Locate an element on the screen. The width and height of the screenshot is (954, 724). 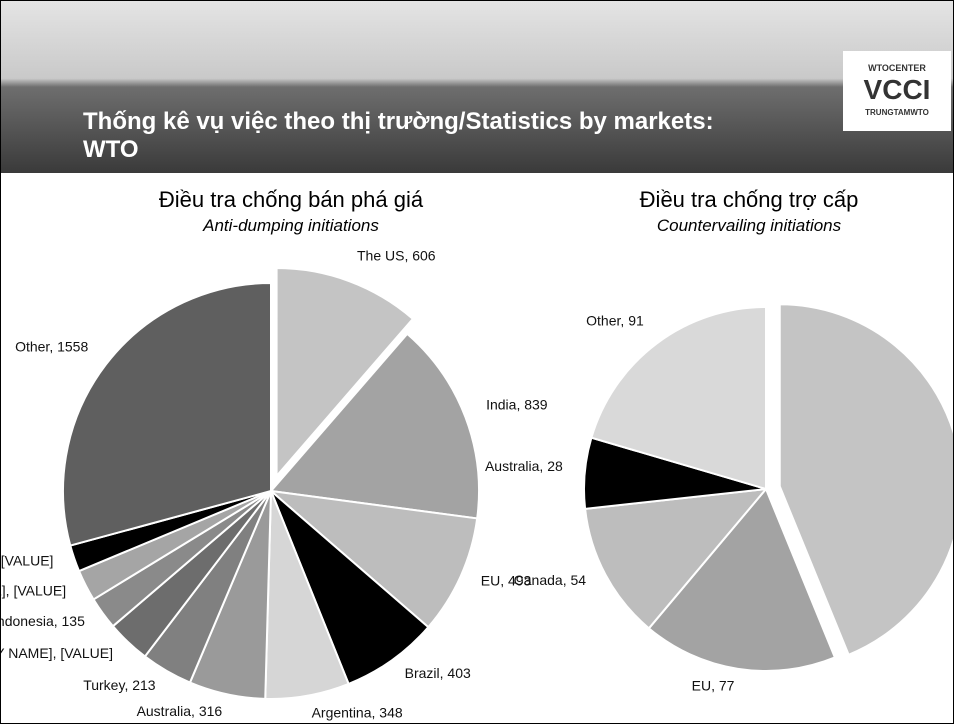
data-label: Brazil, 403 is located at coordinates (438, 673).